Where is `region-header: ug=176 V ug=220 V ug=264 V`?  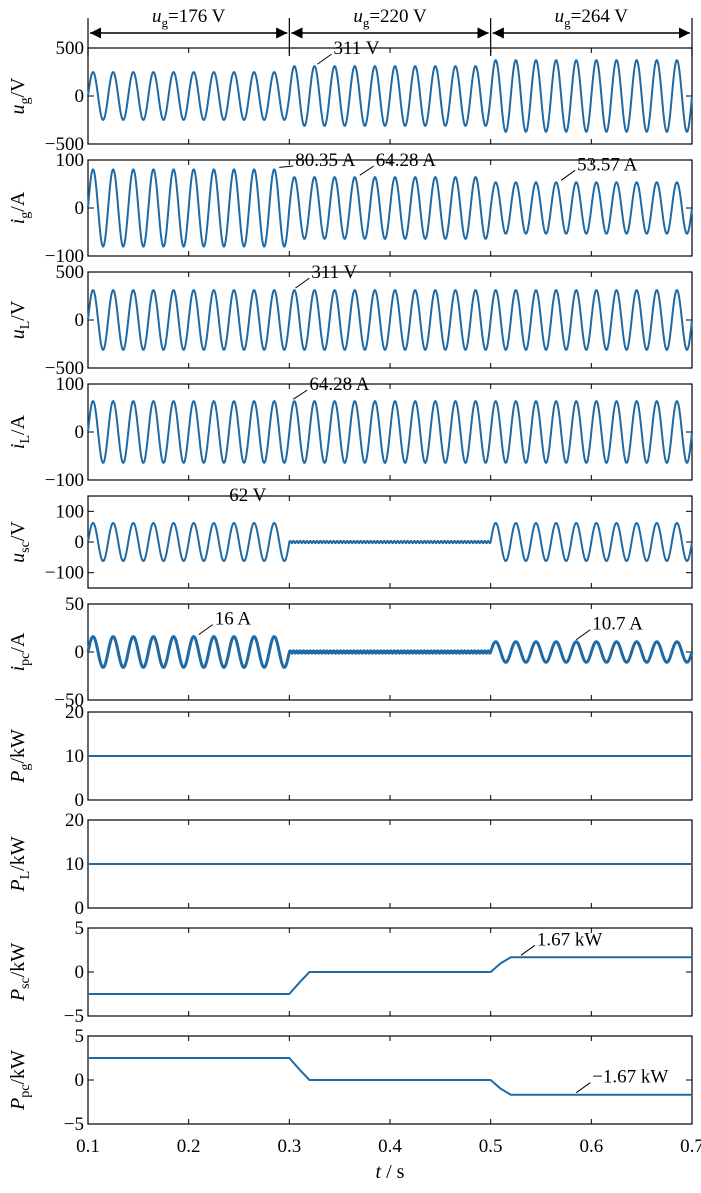 region-header: ug=176 V ug=220 V ug=264 V is located at coordinates (390, 31).